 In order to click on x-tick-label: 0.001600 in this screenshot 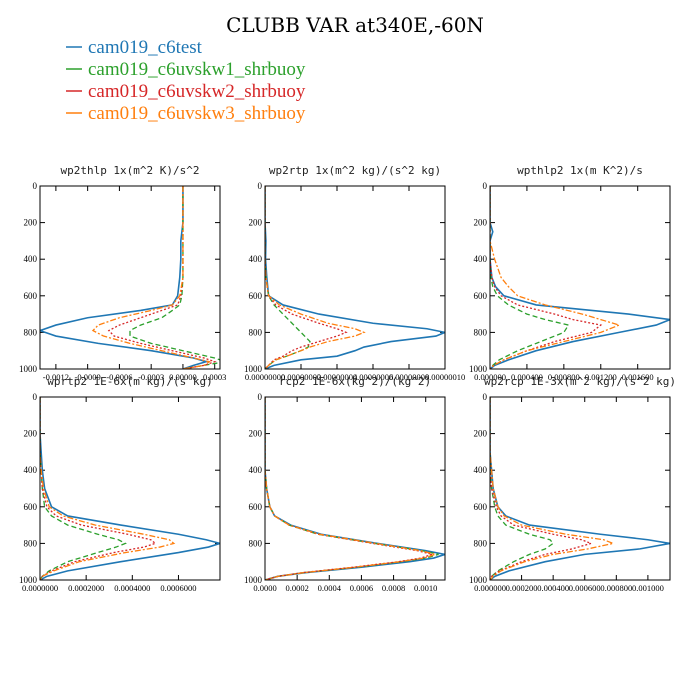, I will do `click(638, 377)`.